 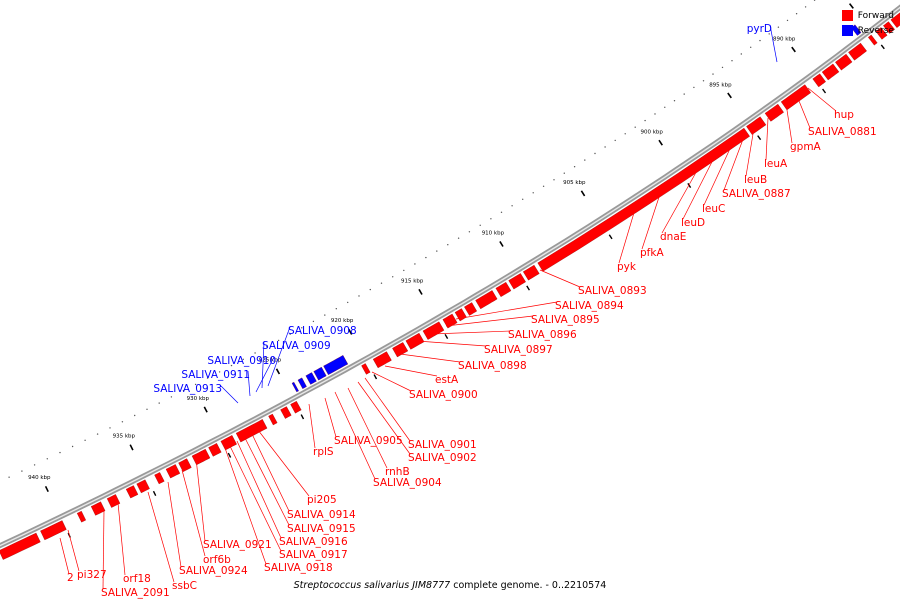 I want to click on gene-label: 2, so click(x=70, y=578).